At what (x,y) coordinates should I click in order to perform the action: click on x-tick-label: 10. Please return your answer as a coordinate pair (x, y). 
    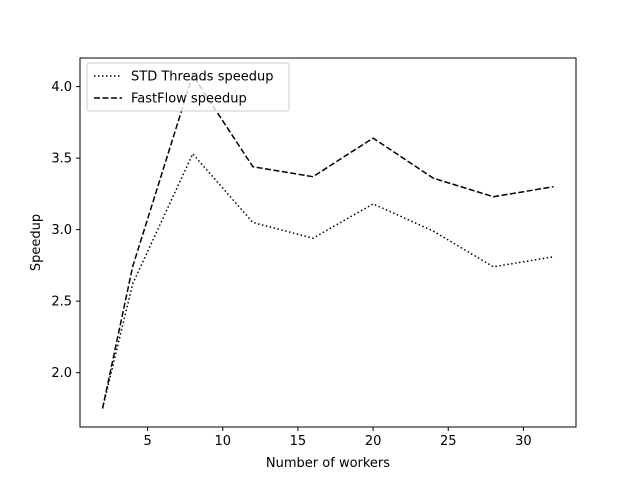
    Looking at the image, I should click on (223, 441).